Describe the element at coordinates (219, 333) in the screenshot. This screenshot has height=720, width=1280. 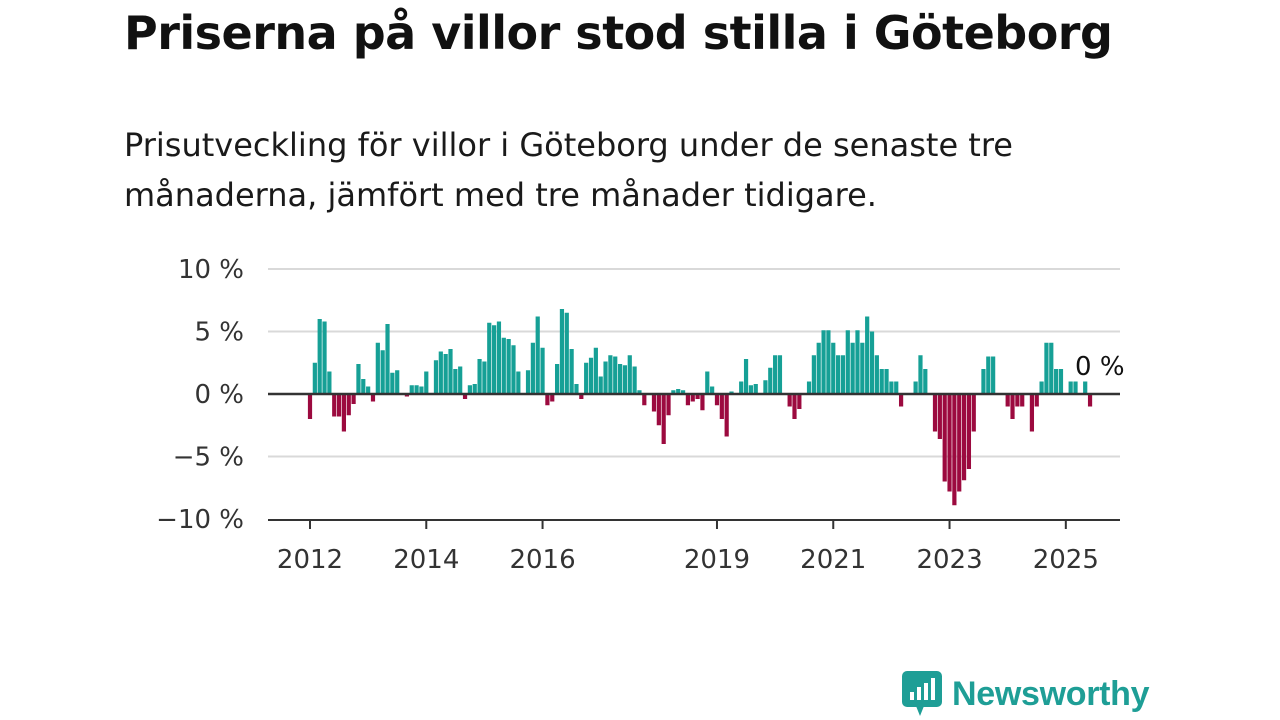
I see `y-tick-label: 5 %` at that location.